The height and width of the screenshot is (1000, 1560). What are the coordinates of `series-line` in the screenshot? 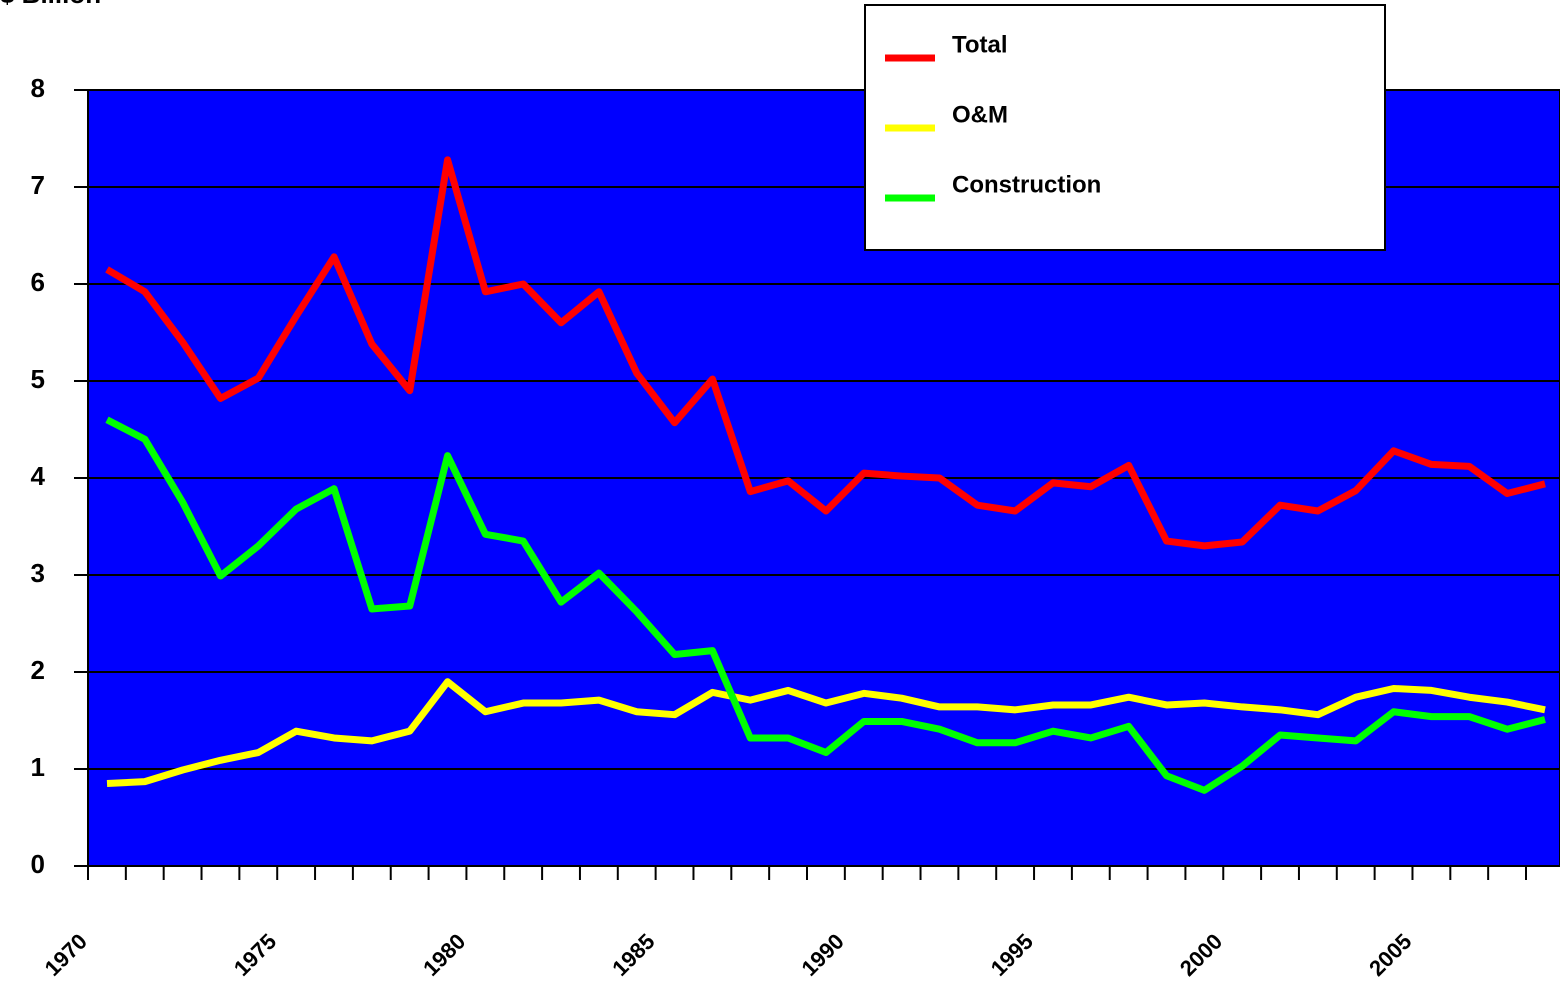 It's located at (826, 733).